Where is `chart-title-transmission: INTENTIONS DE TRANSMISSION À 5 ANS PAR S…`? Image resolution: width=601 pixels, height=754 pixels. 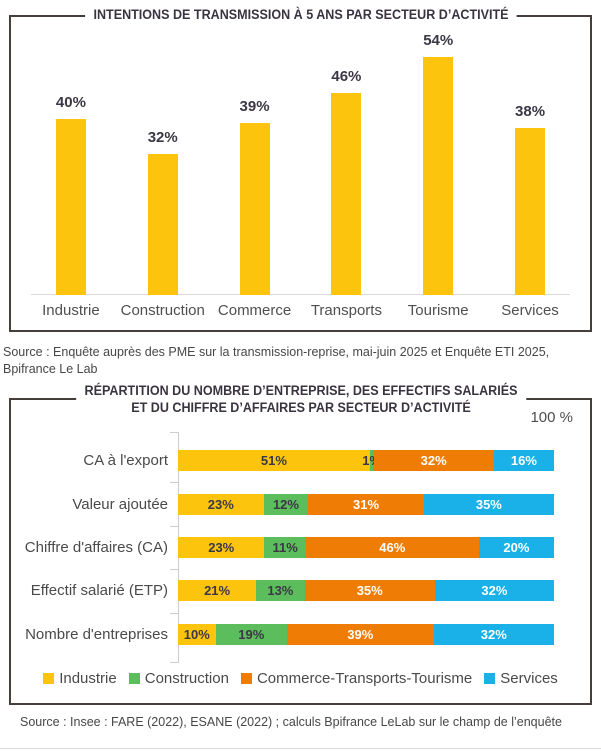
chart-title-transmission: INTENTIONS DE TRANSMISSION À 5 ANS PAR S… is located at coordinates (300, 14).